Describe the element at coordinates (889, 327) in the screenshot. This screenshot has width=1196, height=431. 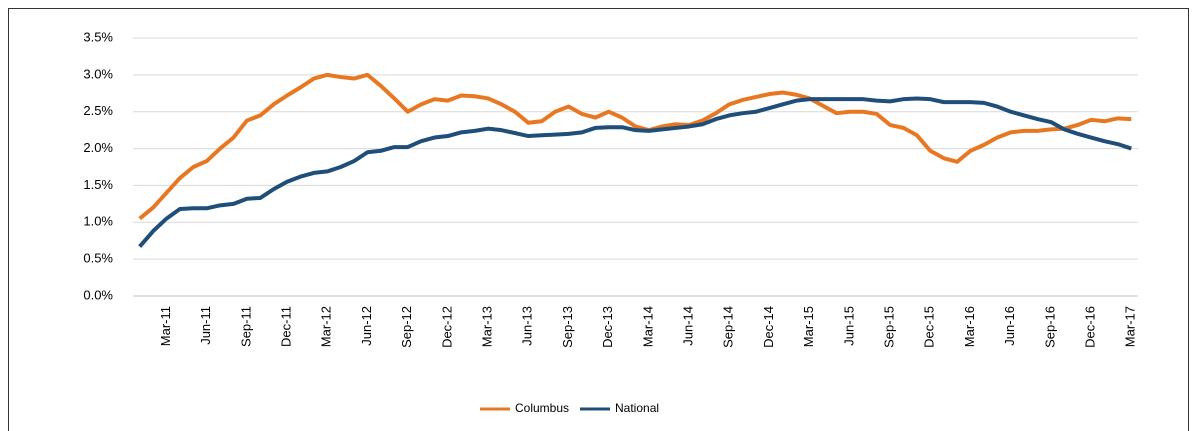
I see `x-tick-label: Sep-15` at that location.